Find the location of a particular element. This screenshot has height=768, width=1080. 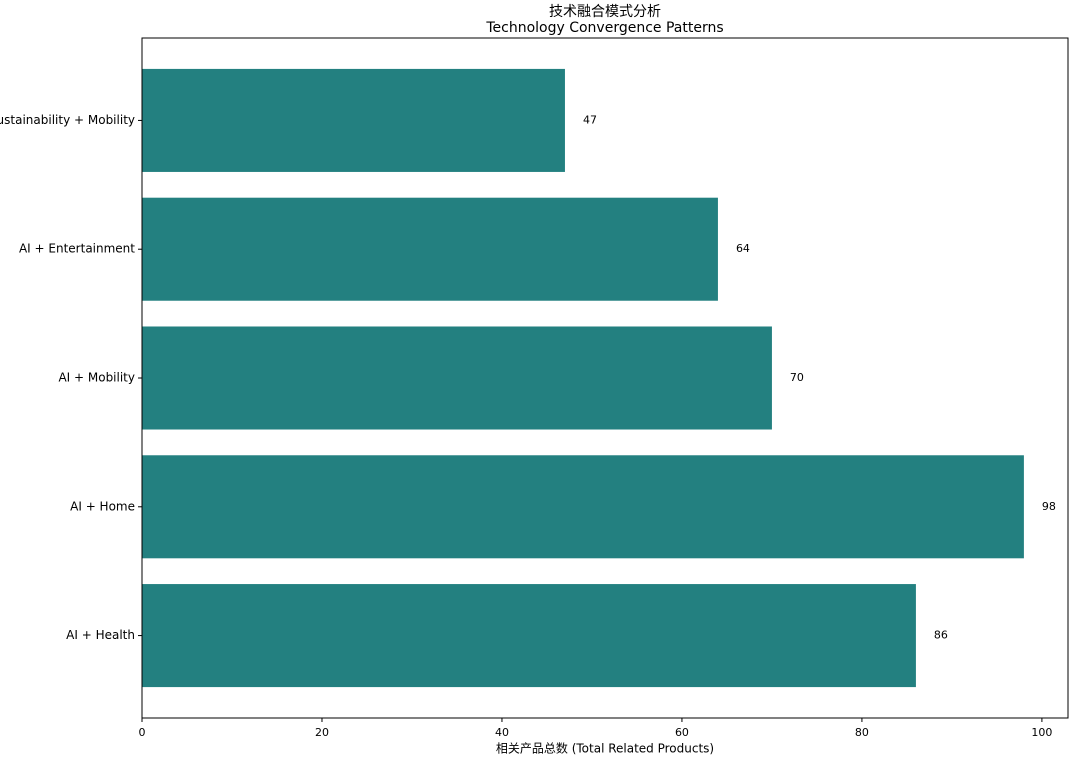

x-tick-label: 60 is located at coordinates (682, 732).